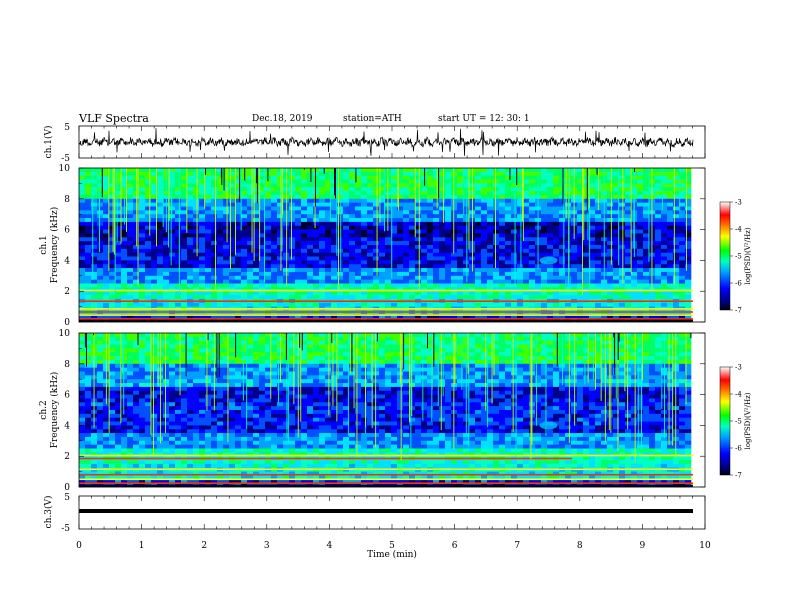 The width and height of the screenshot is (792, 612). I want to click on spectrogram-narrowband-line, so click(386, 290).